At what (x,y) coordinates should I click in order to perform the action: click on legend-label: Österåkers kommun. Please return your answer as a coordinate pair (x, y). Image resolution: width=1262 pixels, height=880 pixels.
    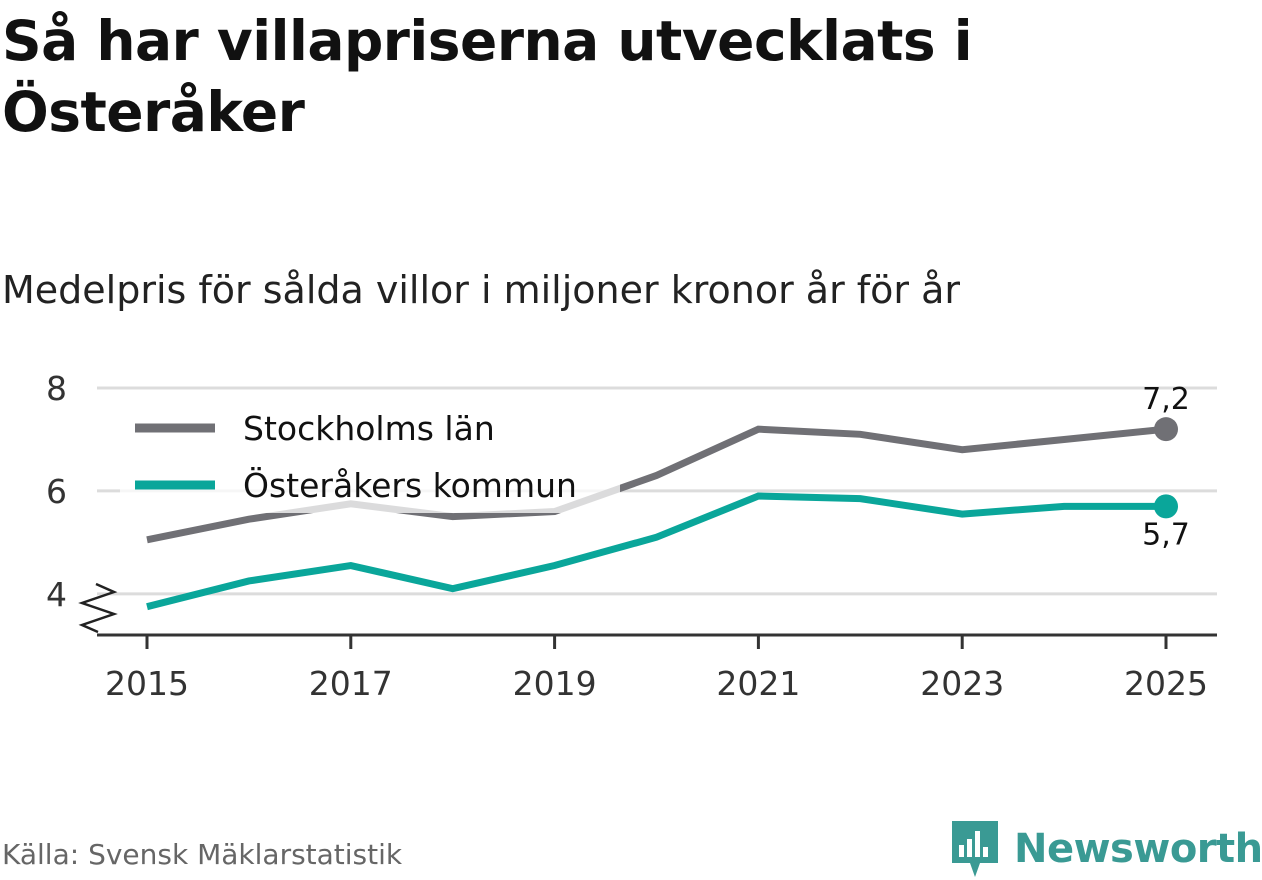
    Looking at the image, I should click on (410, 485).